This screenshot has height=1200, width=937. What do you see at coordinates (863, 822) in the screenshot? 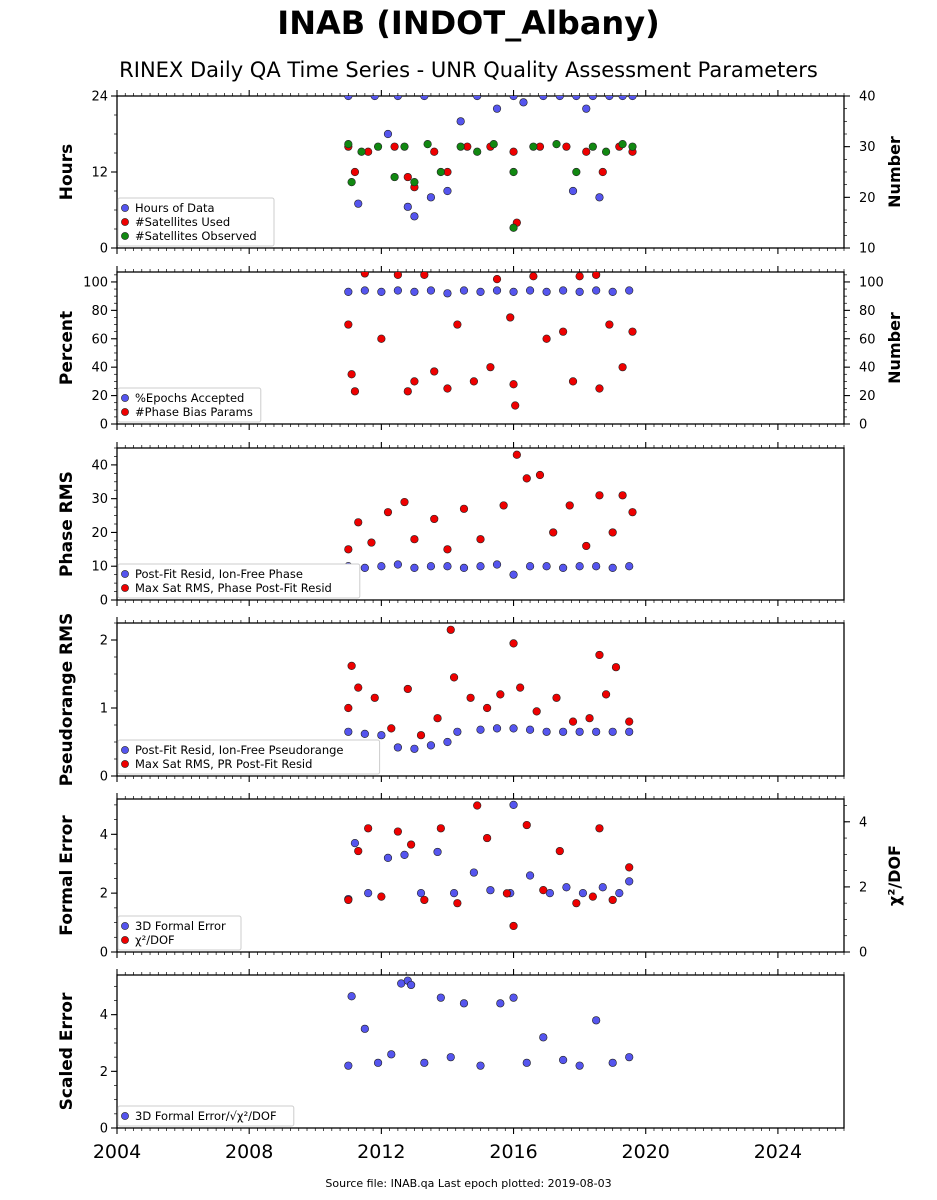
I see `y-right-tick-label: 4` at bounding box center [863, 822].